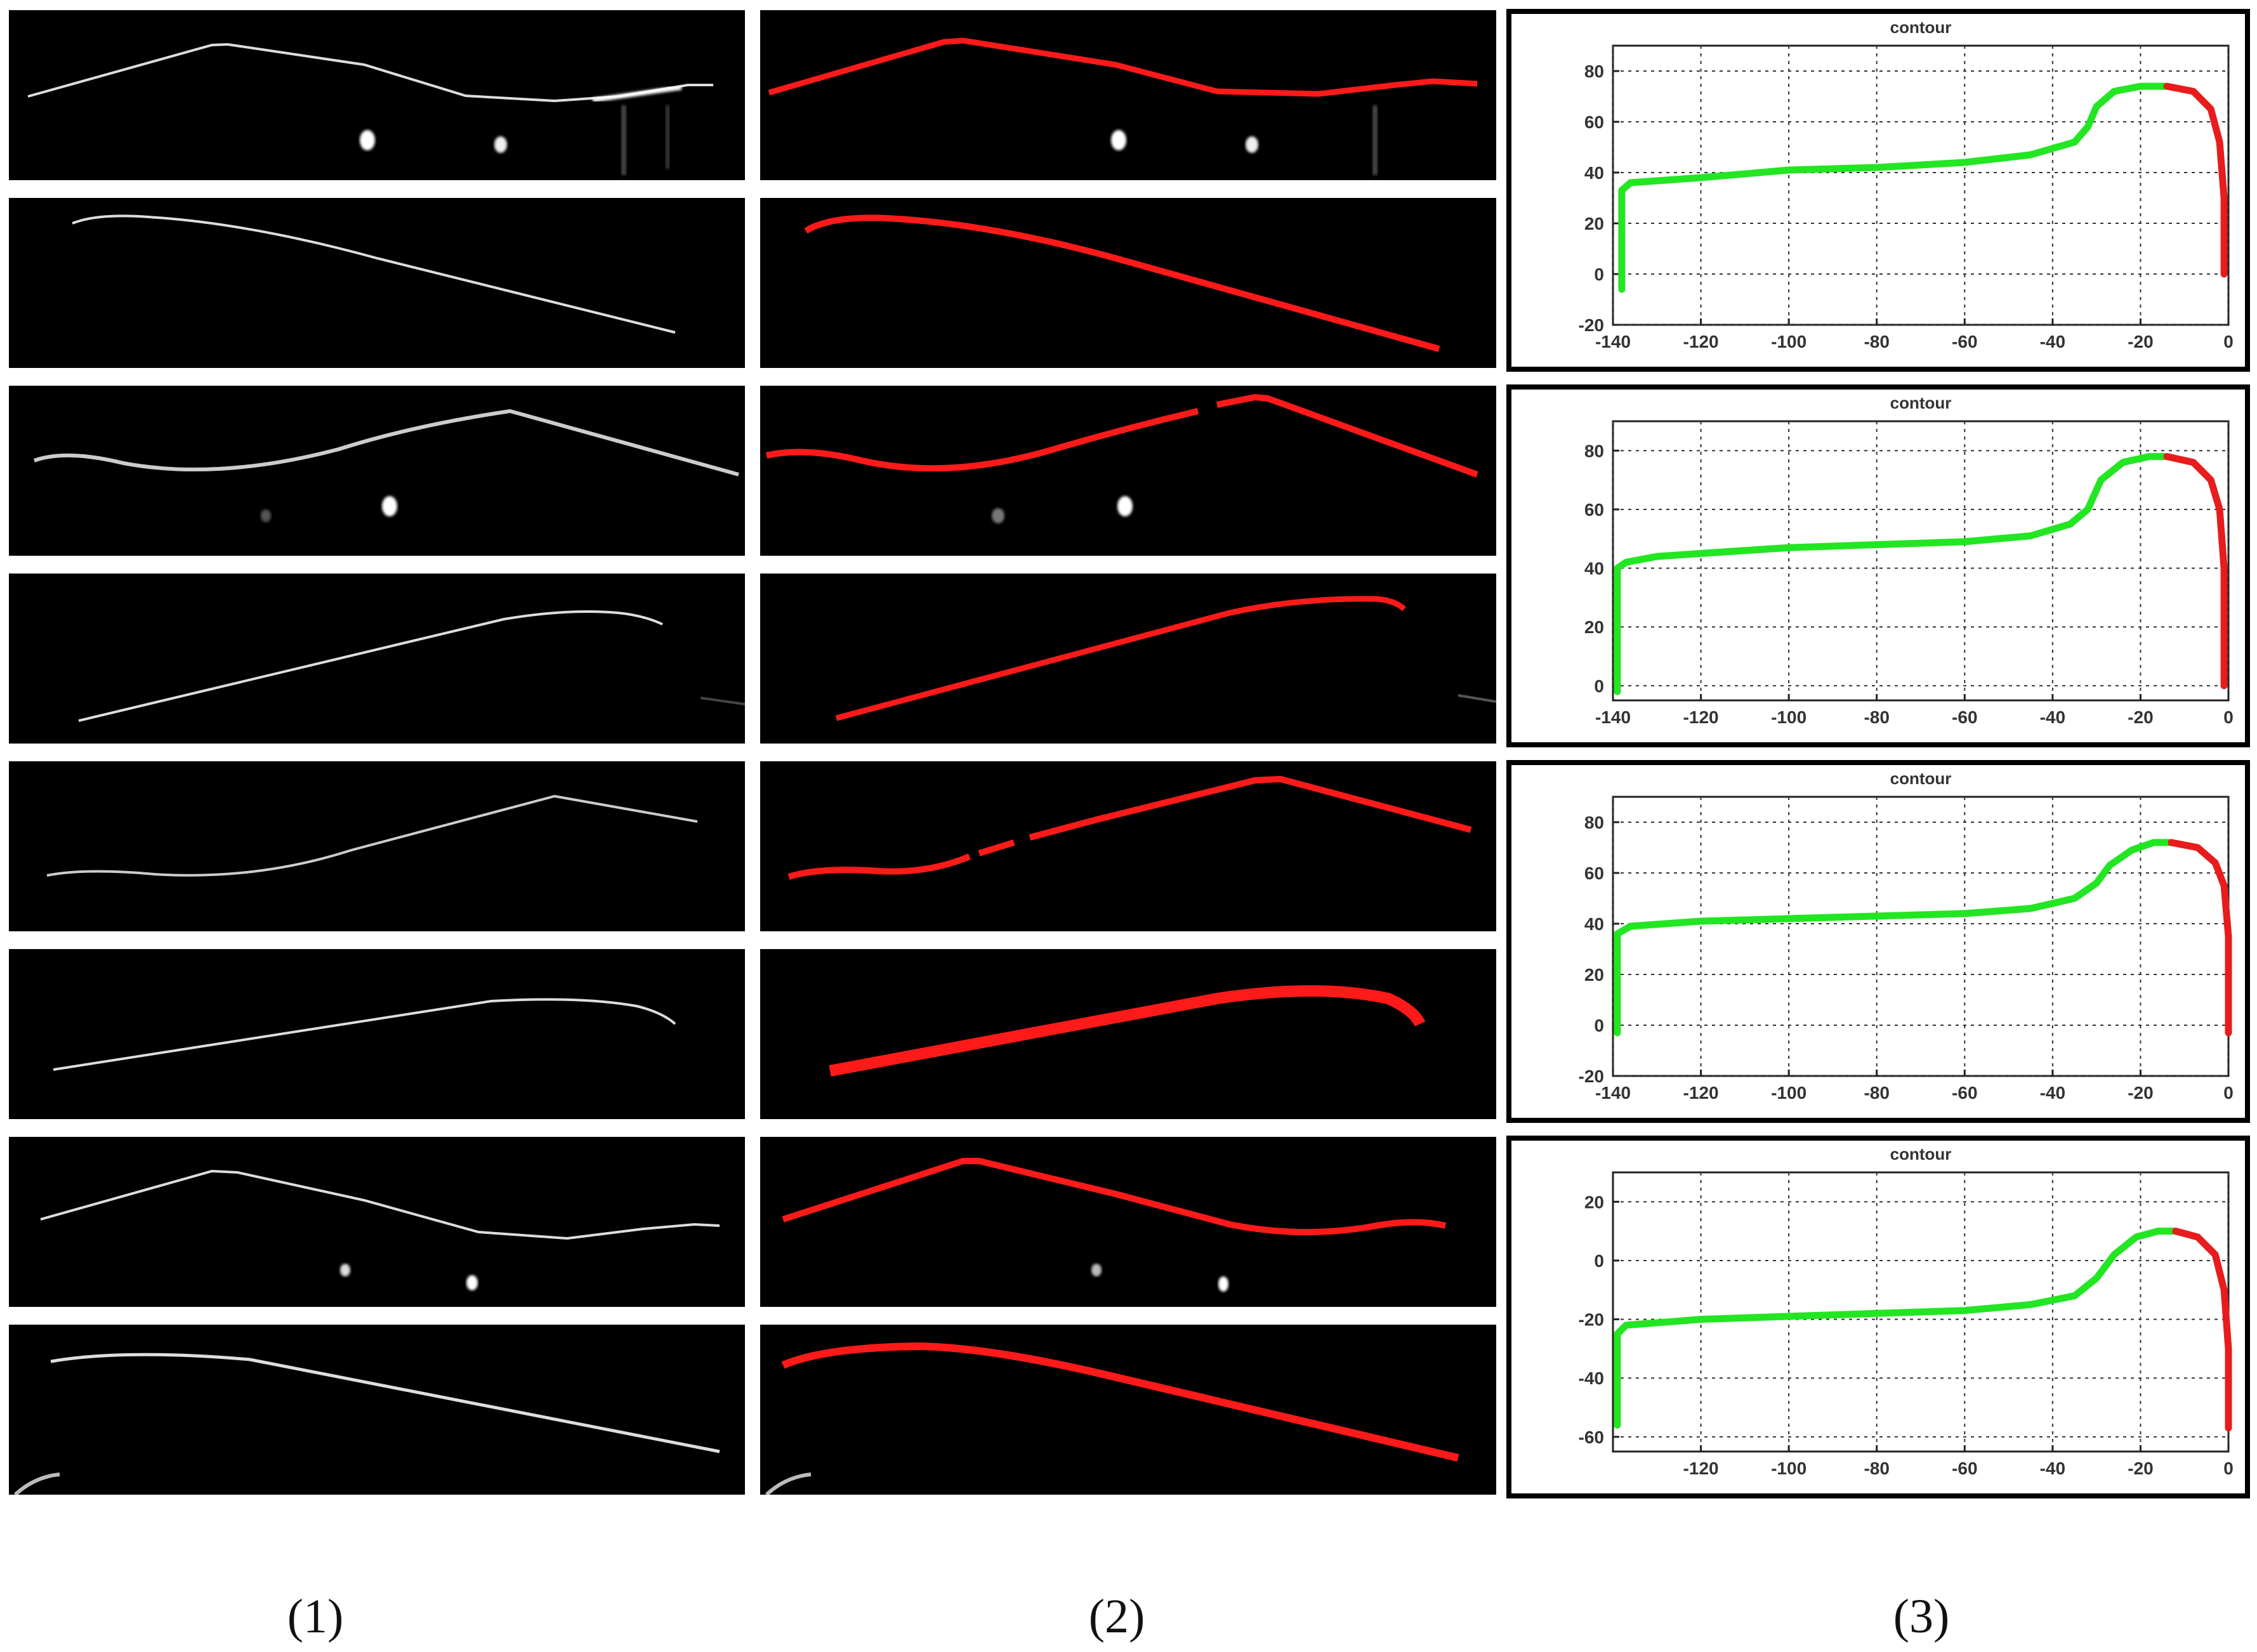 The image size is (2257, 1652). What do you see at coordinates (1591, 1437) in the screenshot?
I see `y-tick-label: -60` at bounding box center [1591, 1437].